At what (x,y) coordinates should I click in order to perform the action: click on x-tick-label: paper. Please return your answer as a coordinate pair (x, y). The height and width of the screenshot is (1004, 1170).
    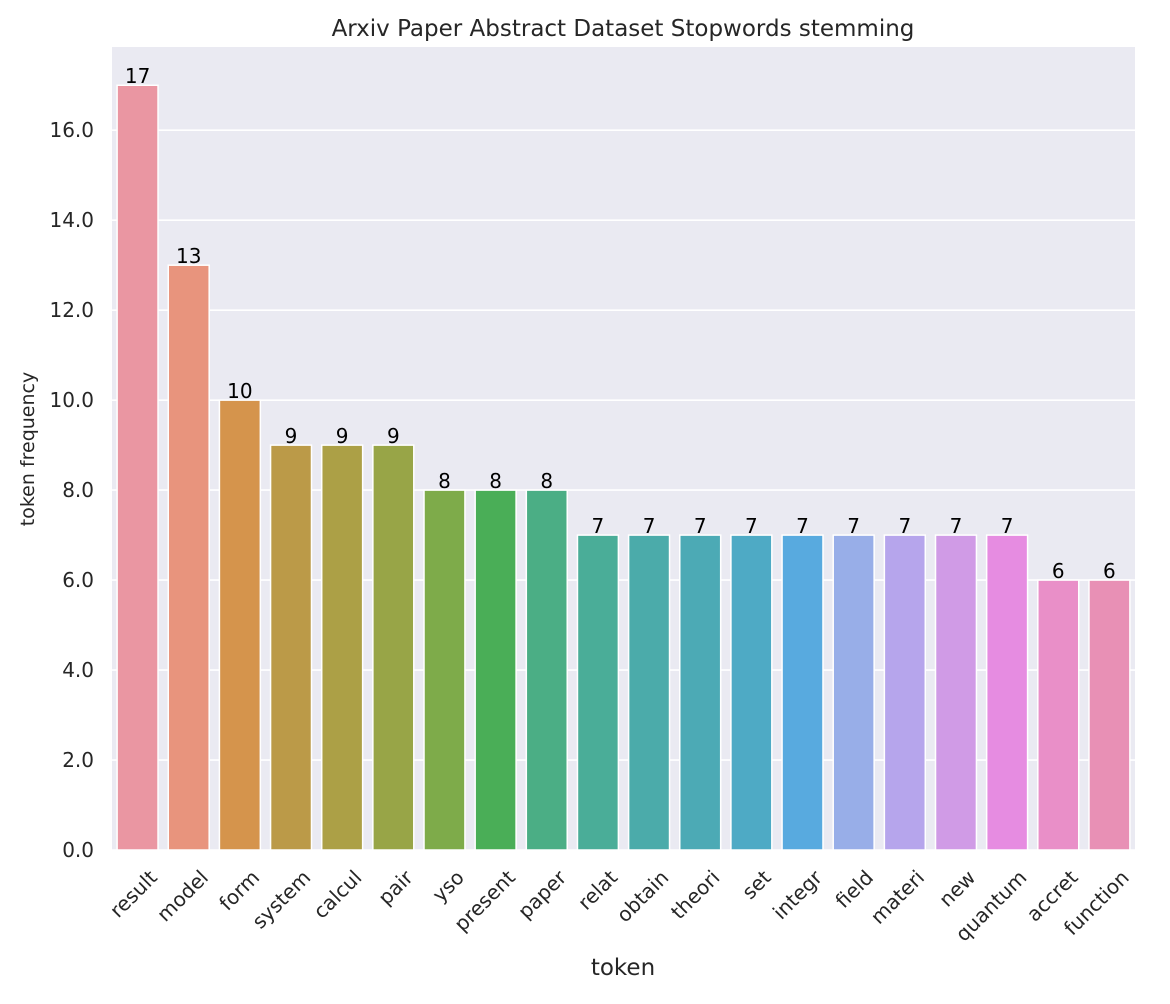
    Looking at the image, I should click on (542, 894).